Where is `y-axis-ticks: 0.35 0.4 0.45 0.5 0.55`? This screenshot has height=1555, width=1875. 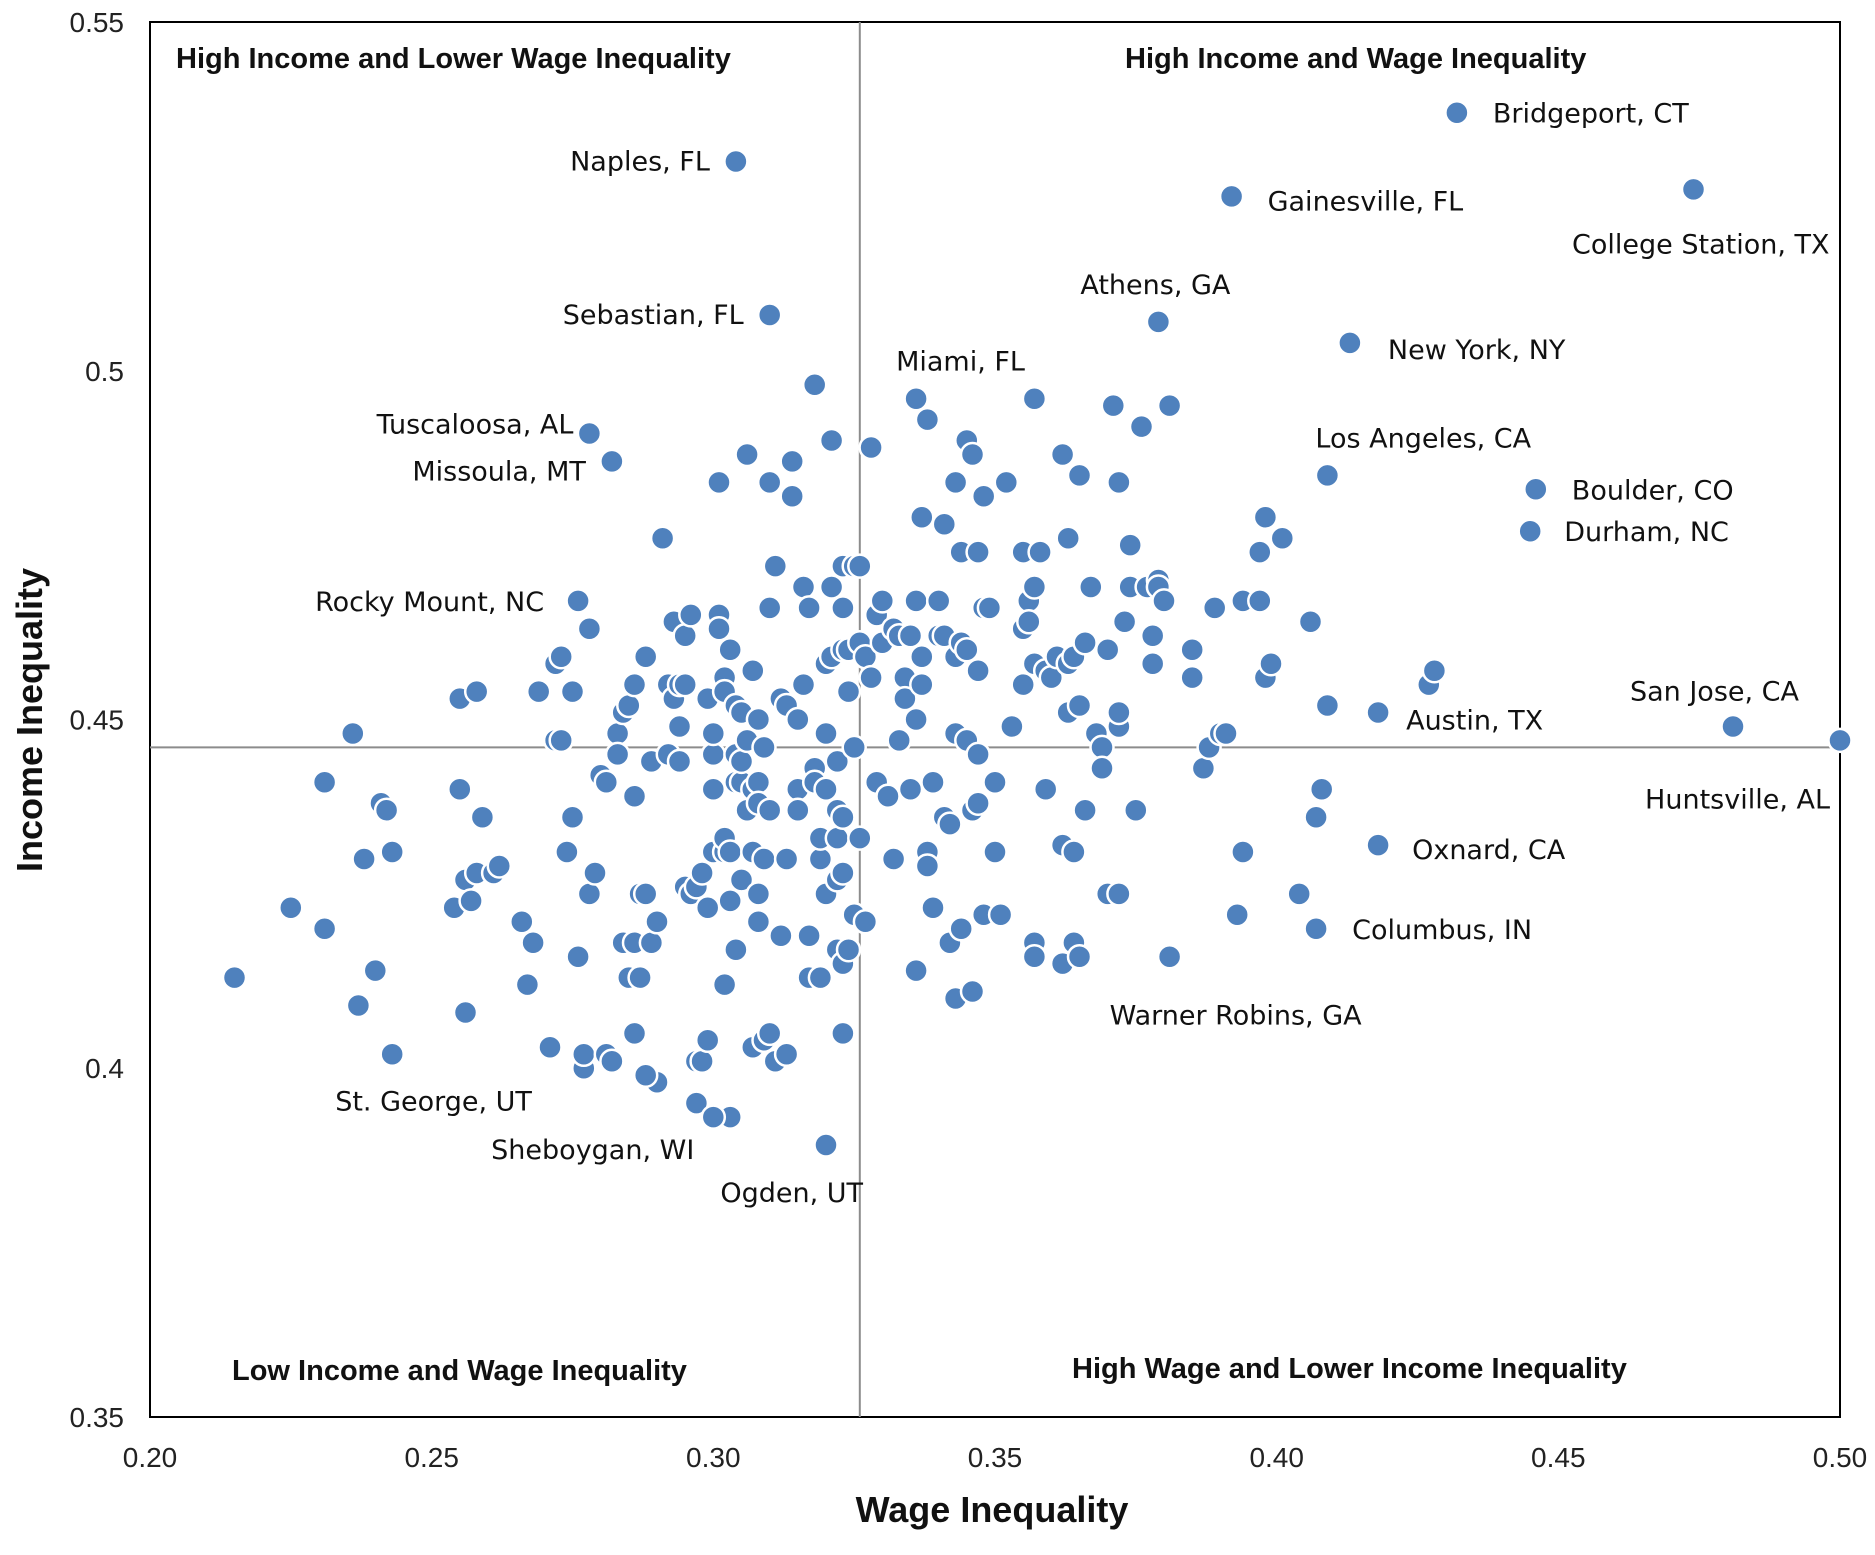 y-axis-ticks: 0.35 0.4 0.45 0.5 0.55 is located at coordinates (97, 720).